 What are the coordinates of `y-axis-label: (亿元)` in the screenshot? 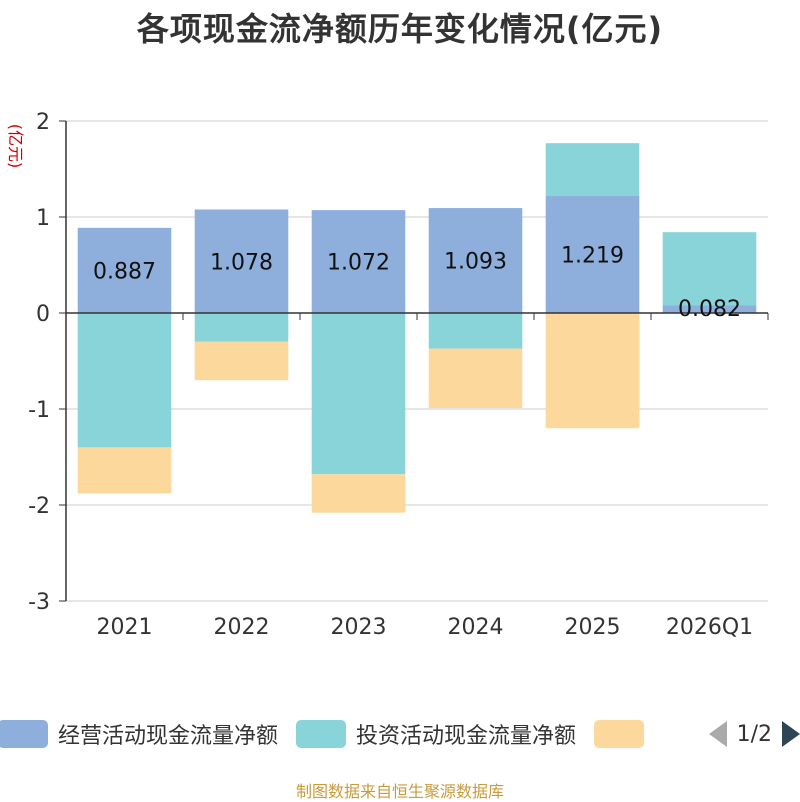 It's located at (15, 146).